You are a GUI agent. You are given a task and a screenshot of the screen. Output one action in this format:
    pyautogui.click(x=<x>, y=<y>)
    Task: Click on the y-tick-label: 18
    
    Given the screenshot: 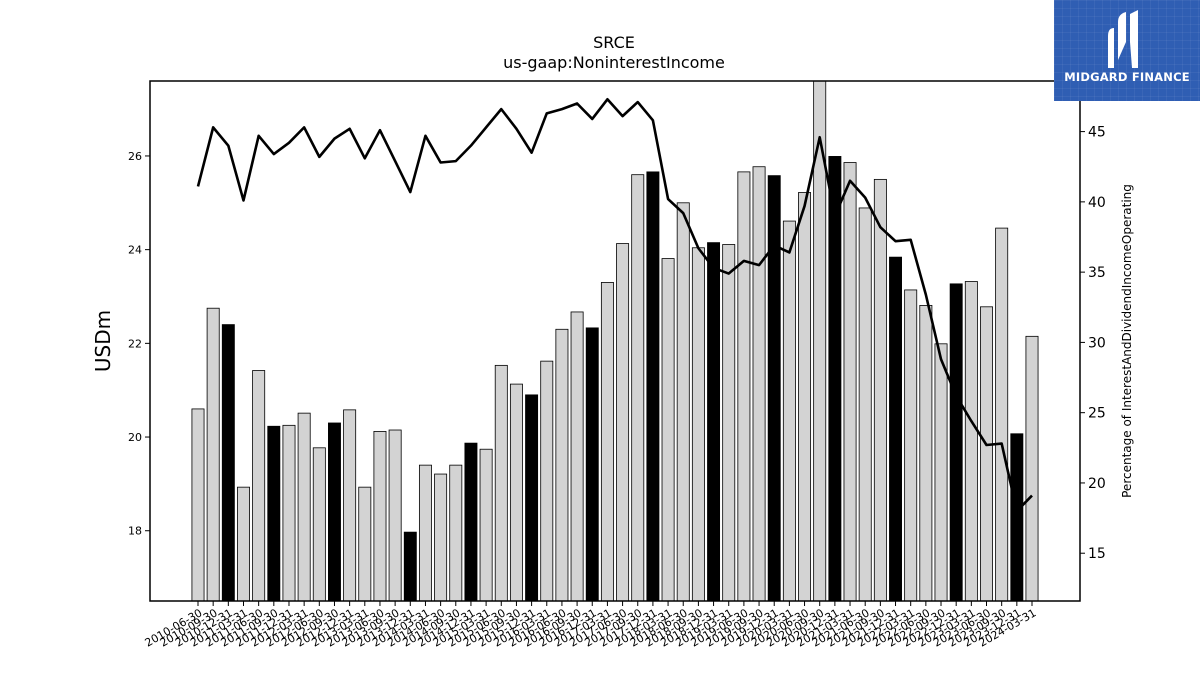 What is the action you would take?
    pyautogui.click(x=135, y=531)
    